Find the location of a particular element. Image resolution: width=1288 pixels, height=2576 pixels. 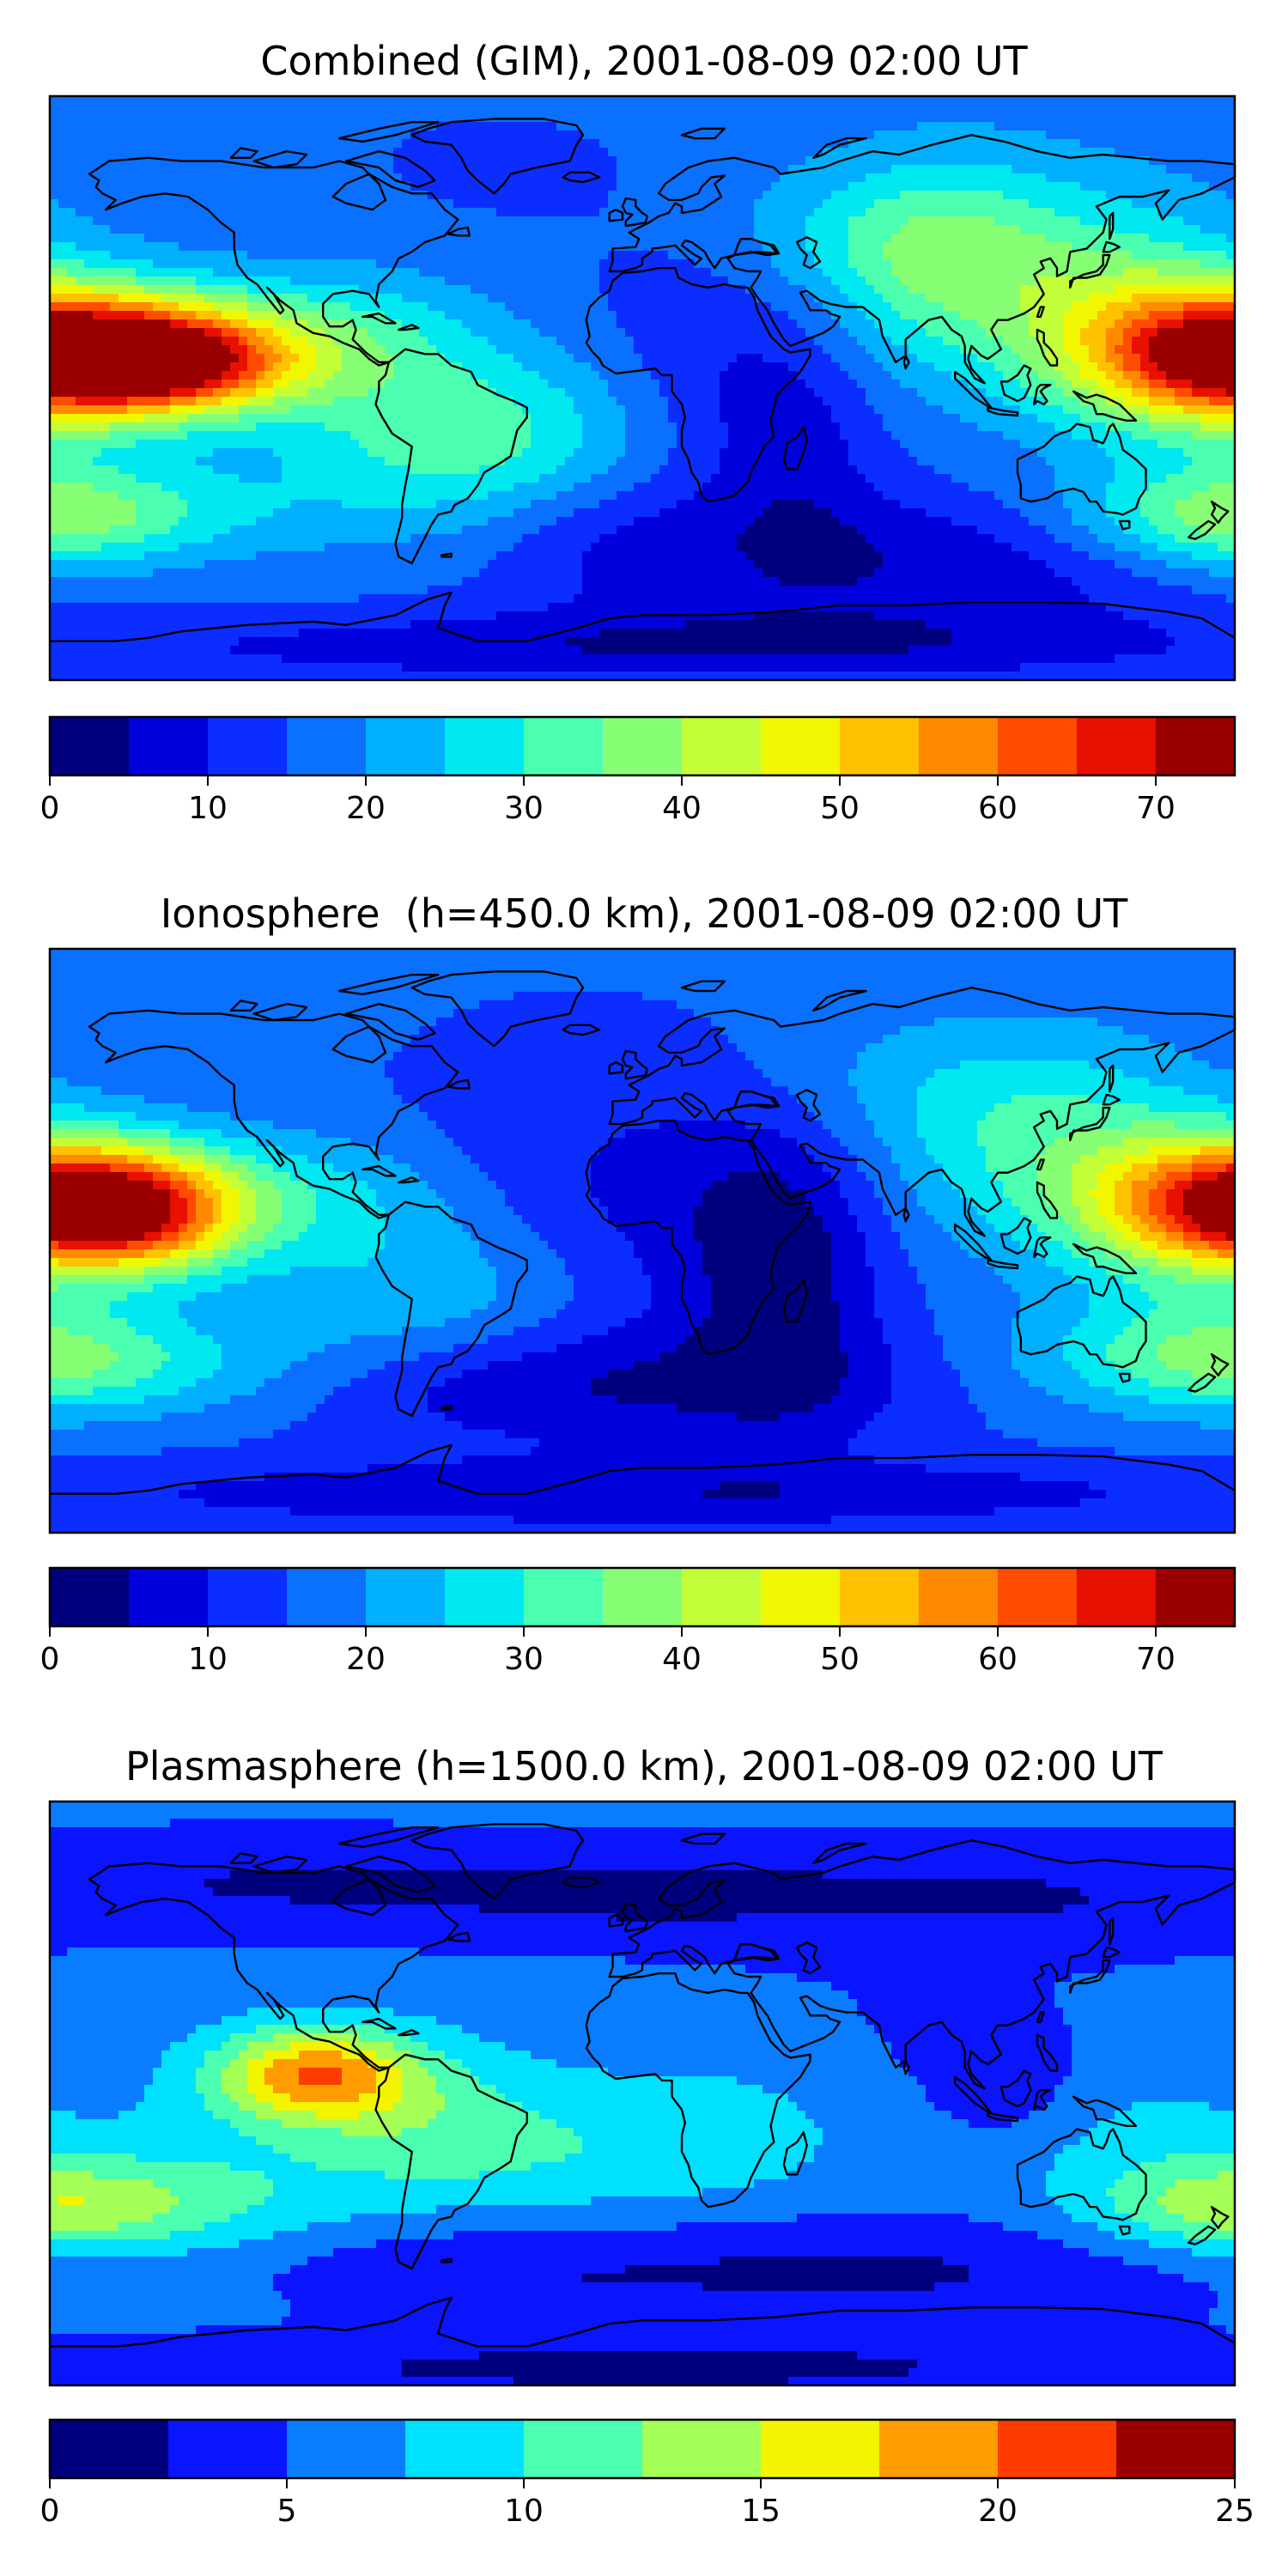

coast-greenland is located at coordinates (497, 156).